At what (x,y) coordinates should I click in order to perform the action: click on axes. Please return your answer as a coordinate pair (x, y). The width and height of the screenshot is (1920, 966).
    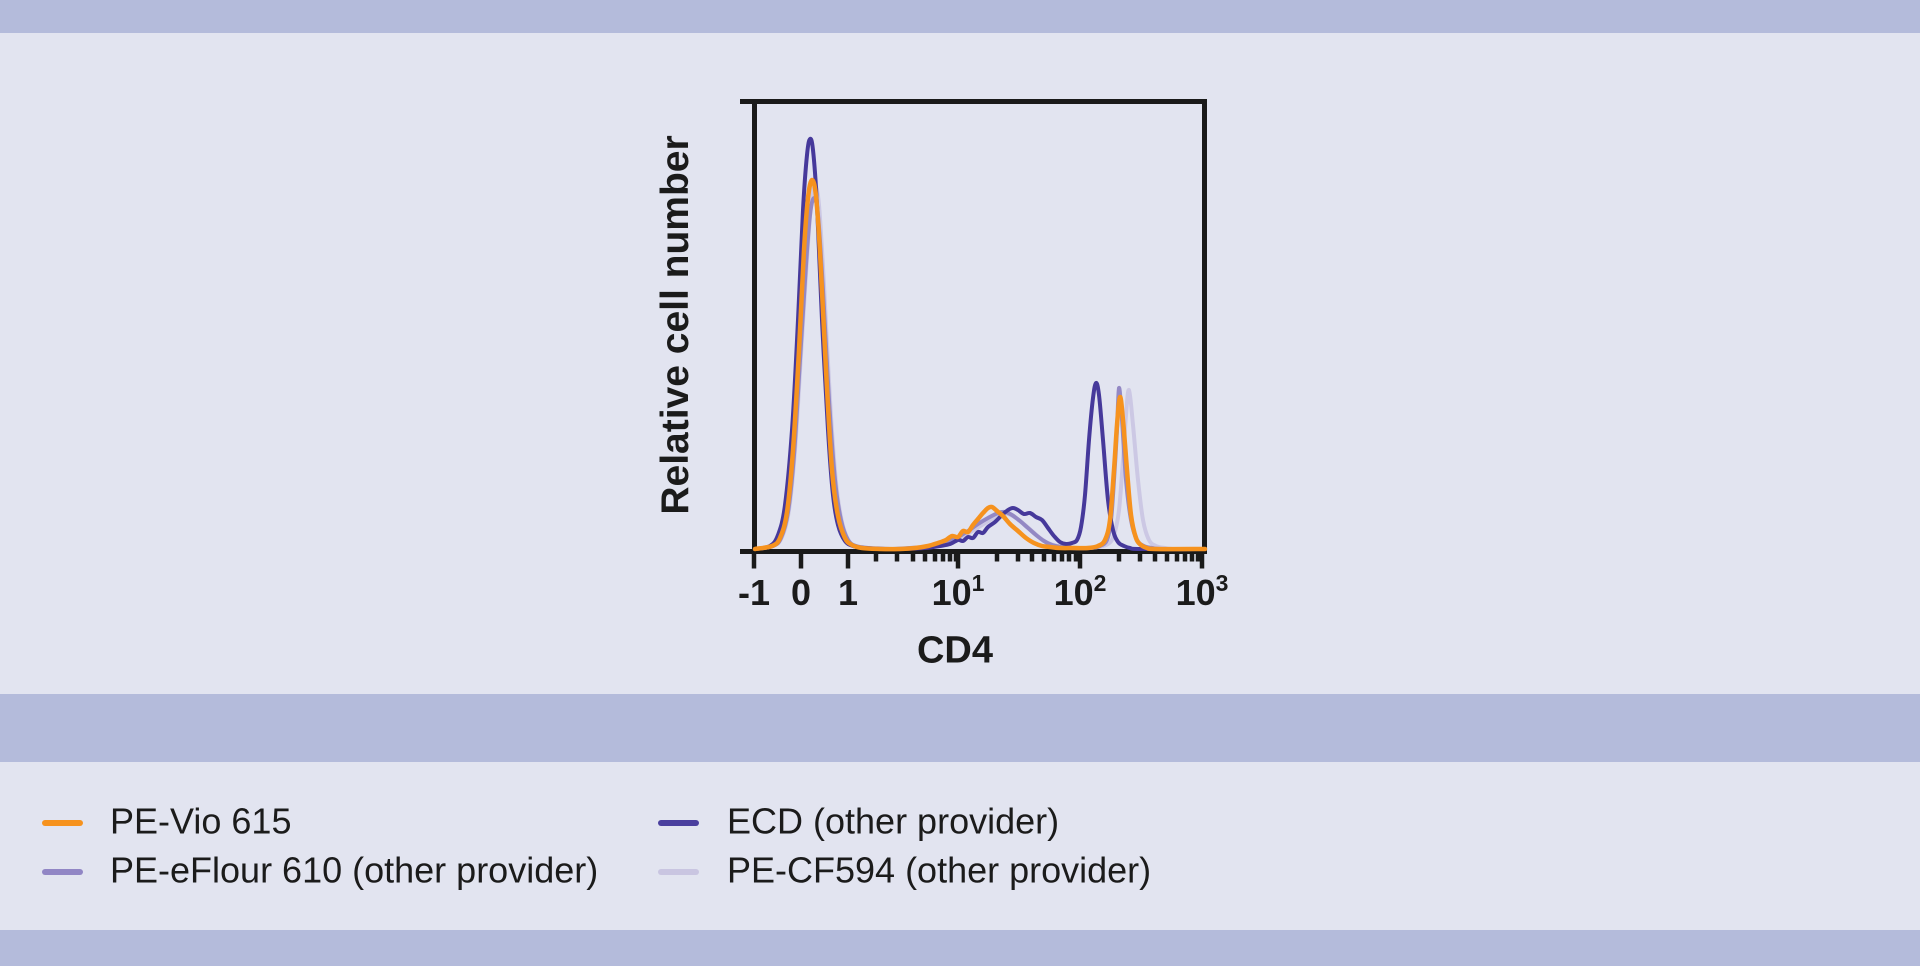
    Looking at the image, I should click on (973, 334).